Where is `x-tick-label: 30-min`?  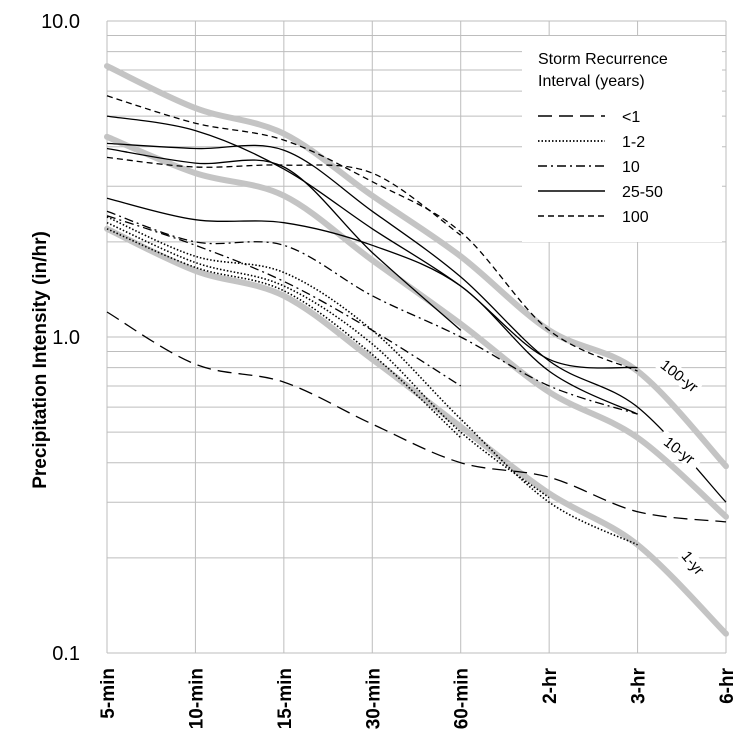 x-tick-label: 30-min is located at coordinates (373, 698).